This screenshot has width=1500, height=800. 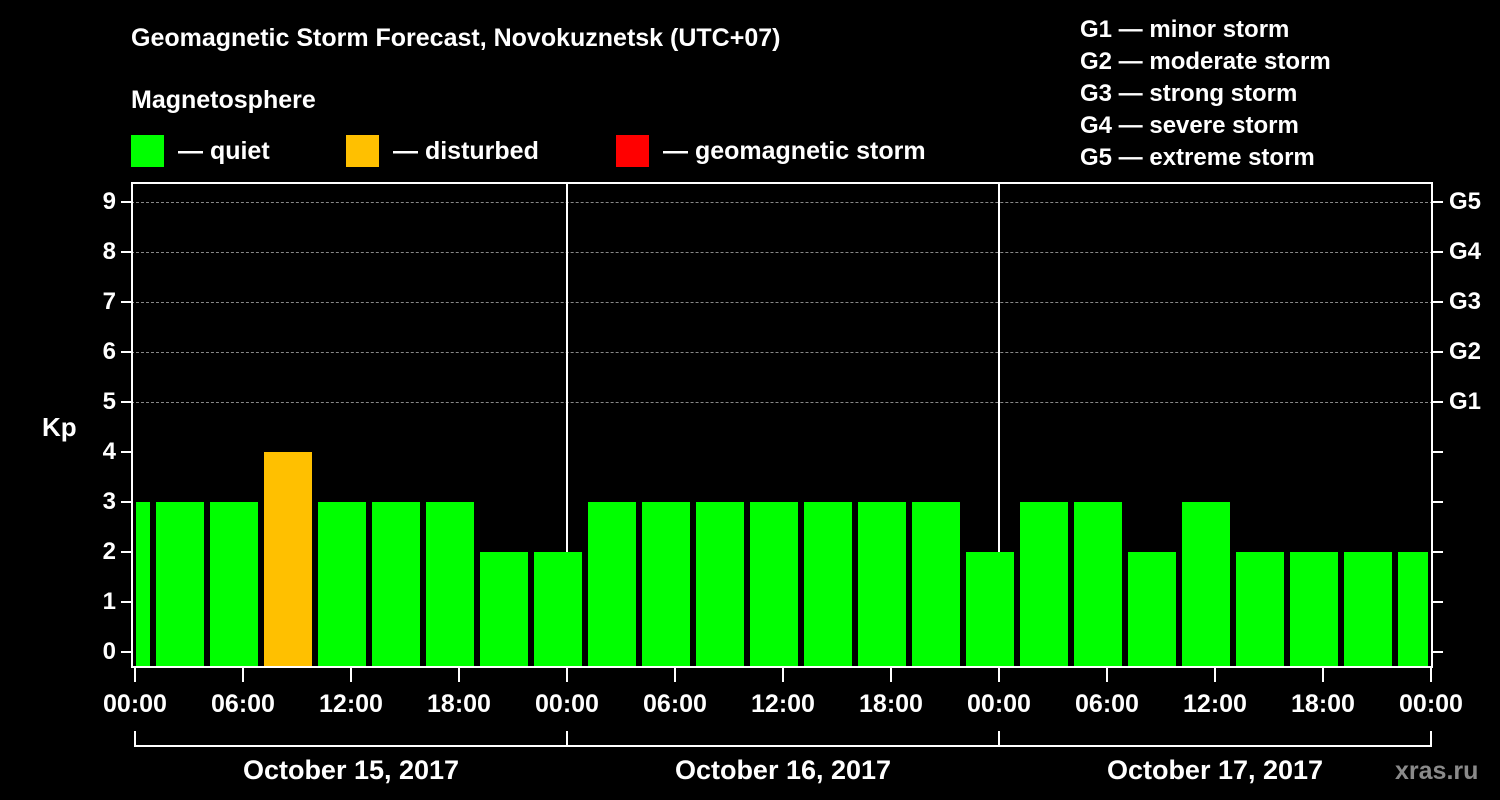 What do you see at coordinates (632, 151) in the screenshot?
I see `storm-swatch-icon` at bounding box center [632, 151].